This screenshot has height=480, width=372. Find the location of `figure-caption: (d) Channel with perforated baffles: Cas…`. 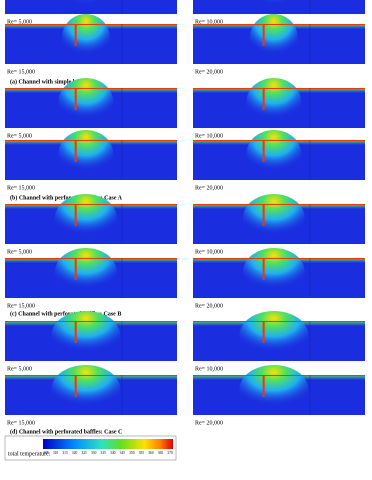

figure-caption: (d) Channel with perforated baffles: Cas… is located at coordinates (66, 431).